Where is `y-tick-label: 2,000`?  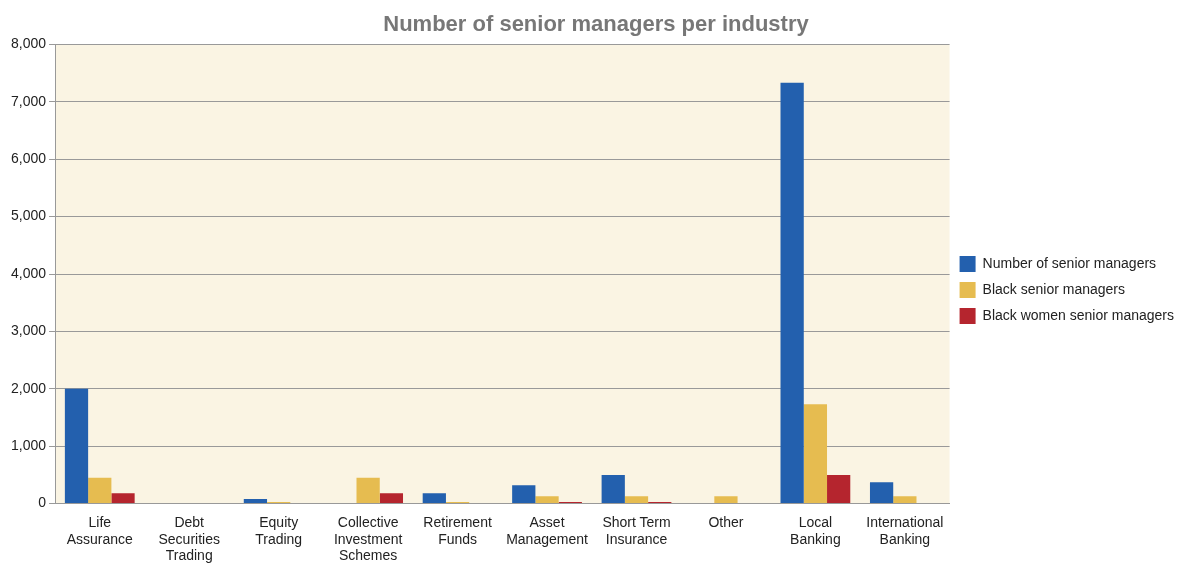 y-tick-label: 2,000 is located at coordinates (28, 387).